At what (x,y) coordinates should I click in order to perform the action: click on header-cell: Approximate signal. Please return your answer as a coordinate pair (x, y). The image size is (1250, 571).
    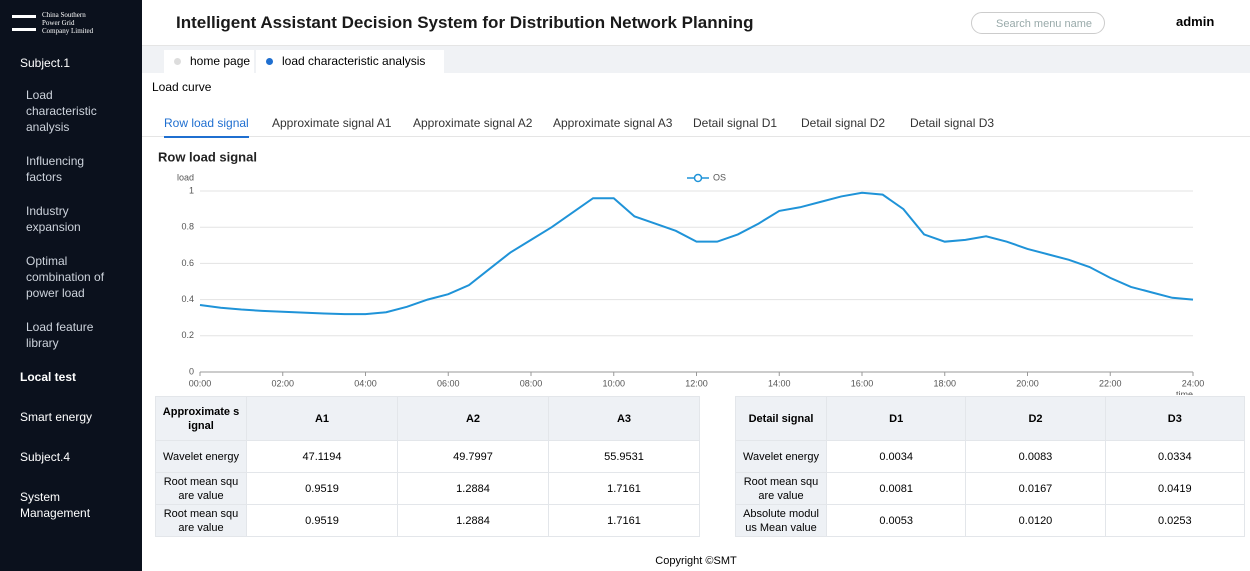
    Looking at the image, I should click on (201, 418).